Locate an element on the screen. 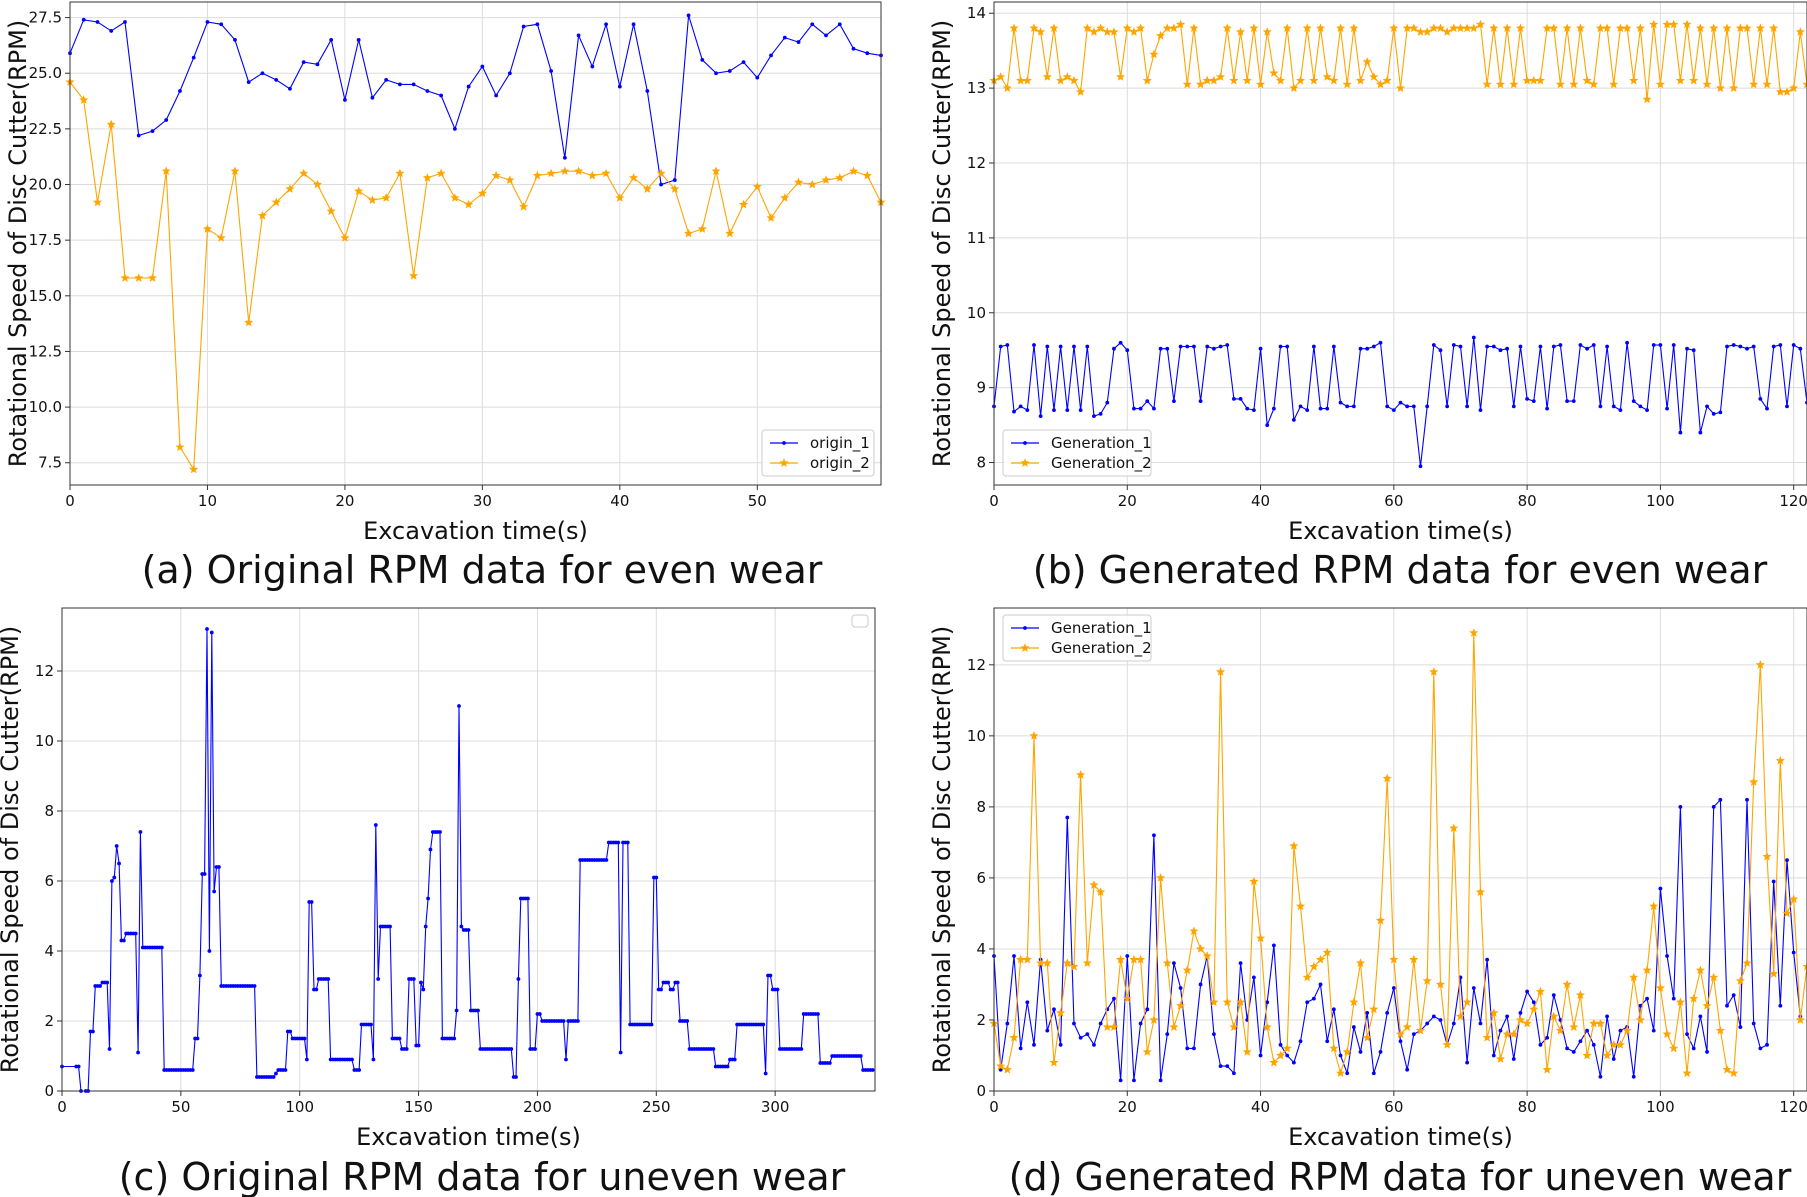 This screenshot has height=1197, width=1807. x-tick-label: 40 is located at coordinates (1260, 501).